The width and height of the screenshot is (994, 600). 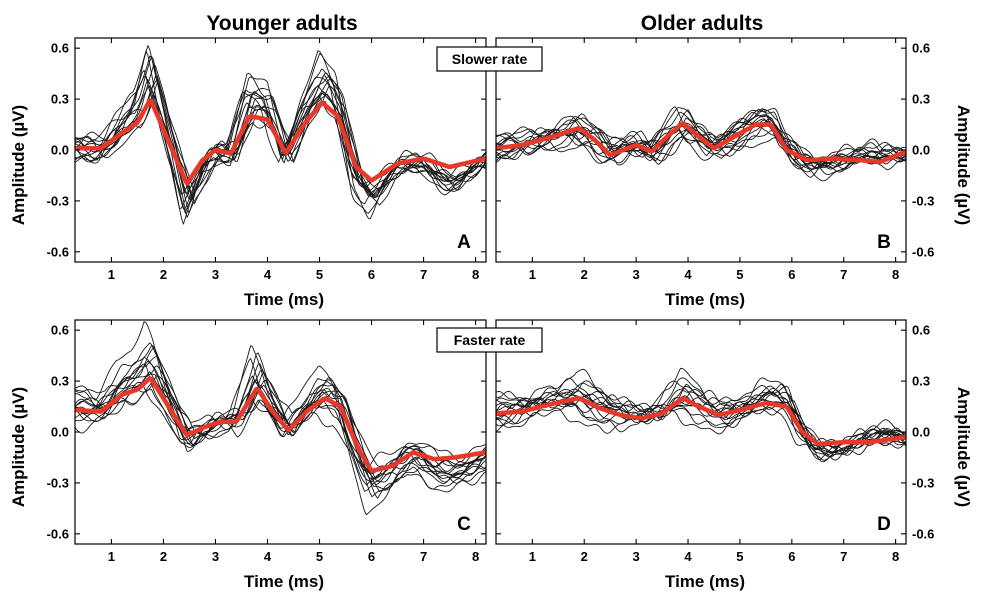 What do you see at coordinates (281, 23) in the screenshot?
I see `column-title-younger: Younger adults` at bounding box center [281, 23].